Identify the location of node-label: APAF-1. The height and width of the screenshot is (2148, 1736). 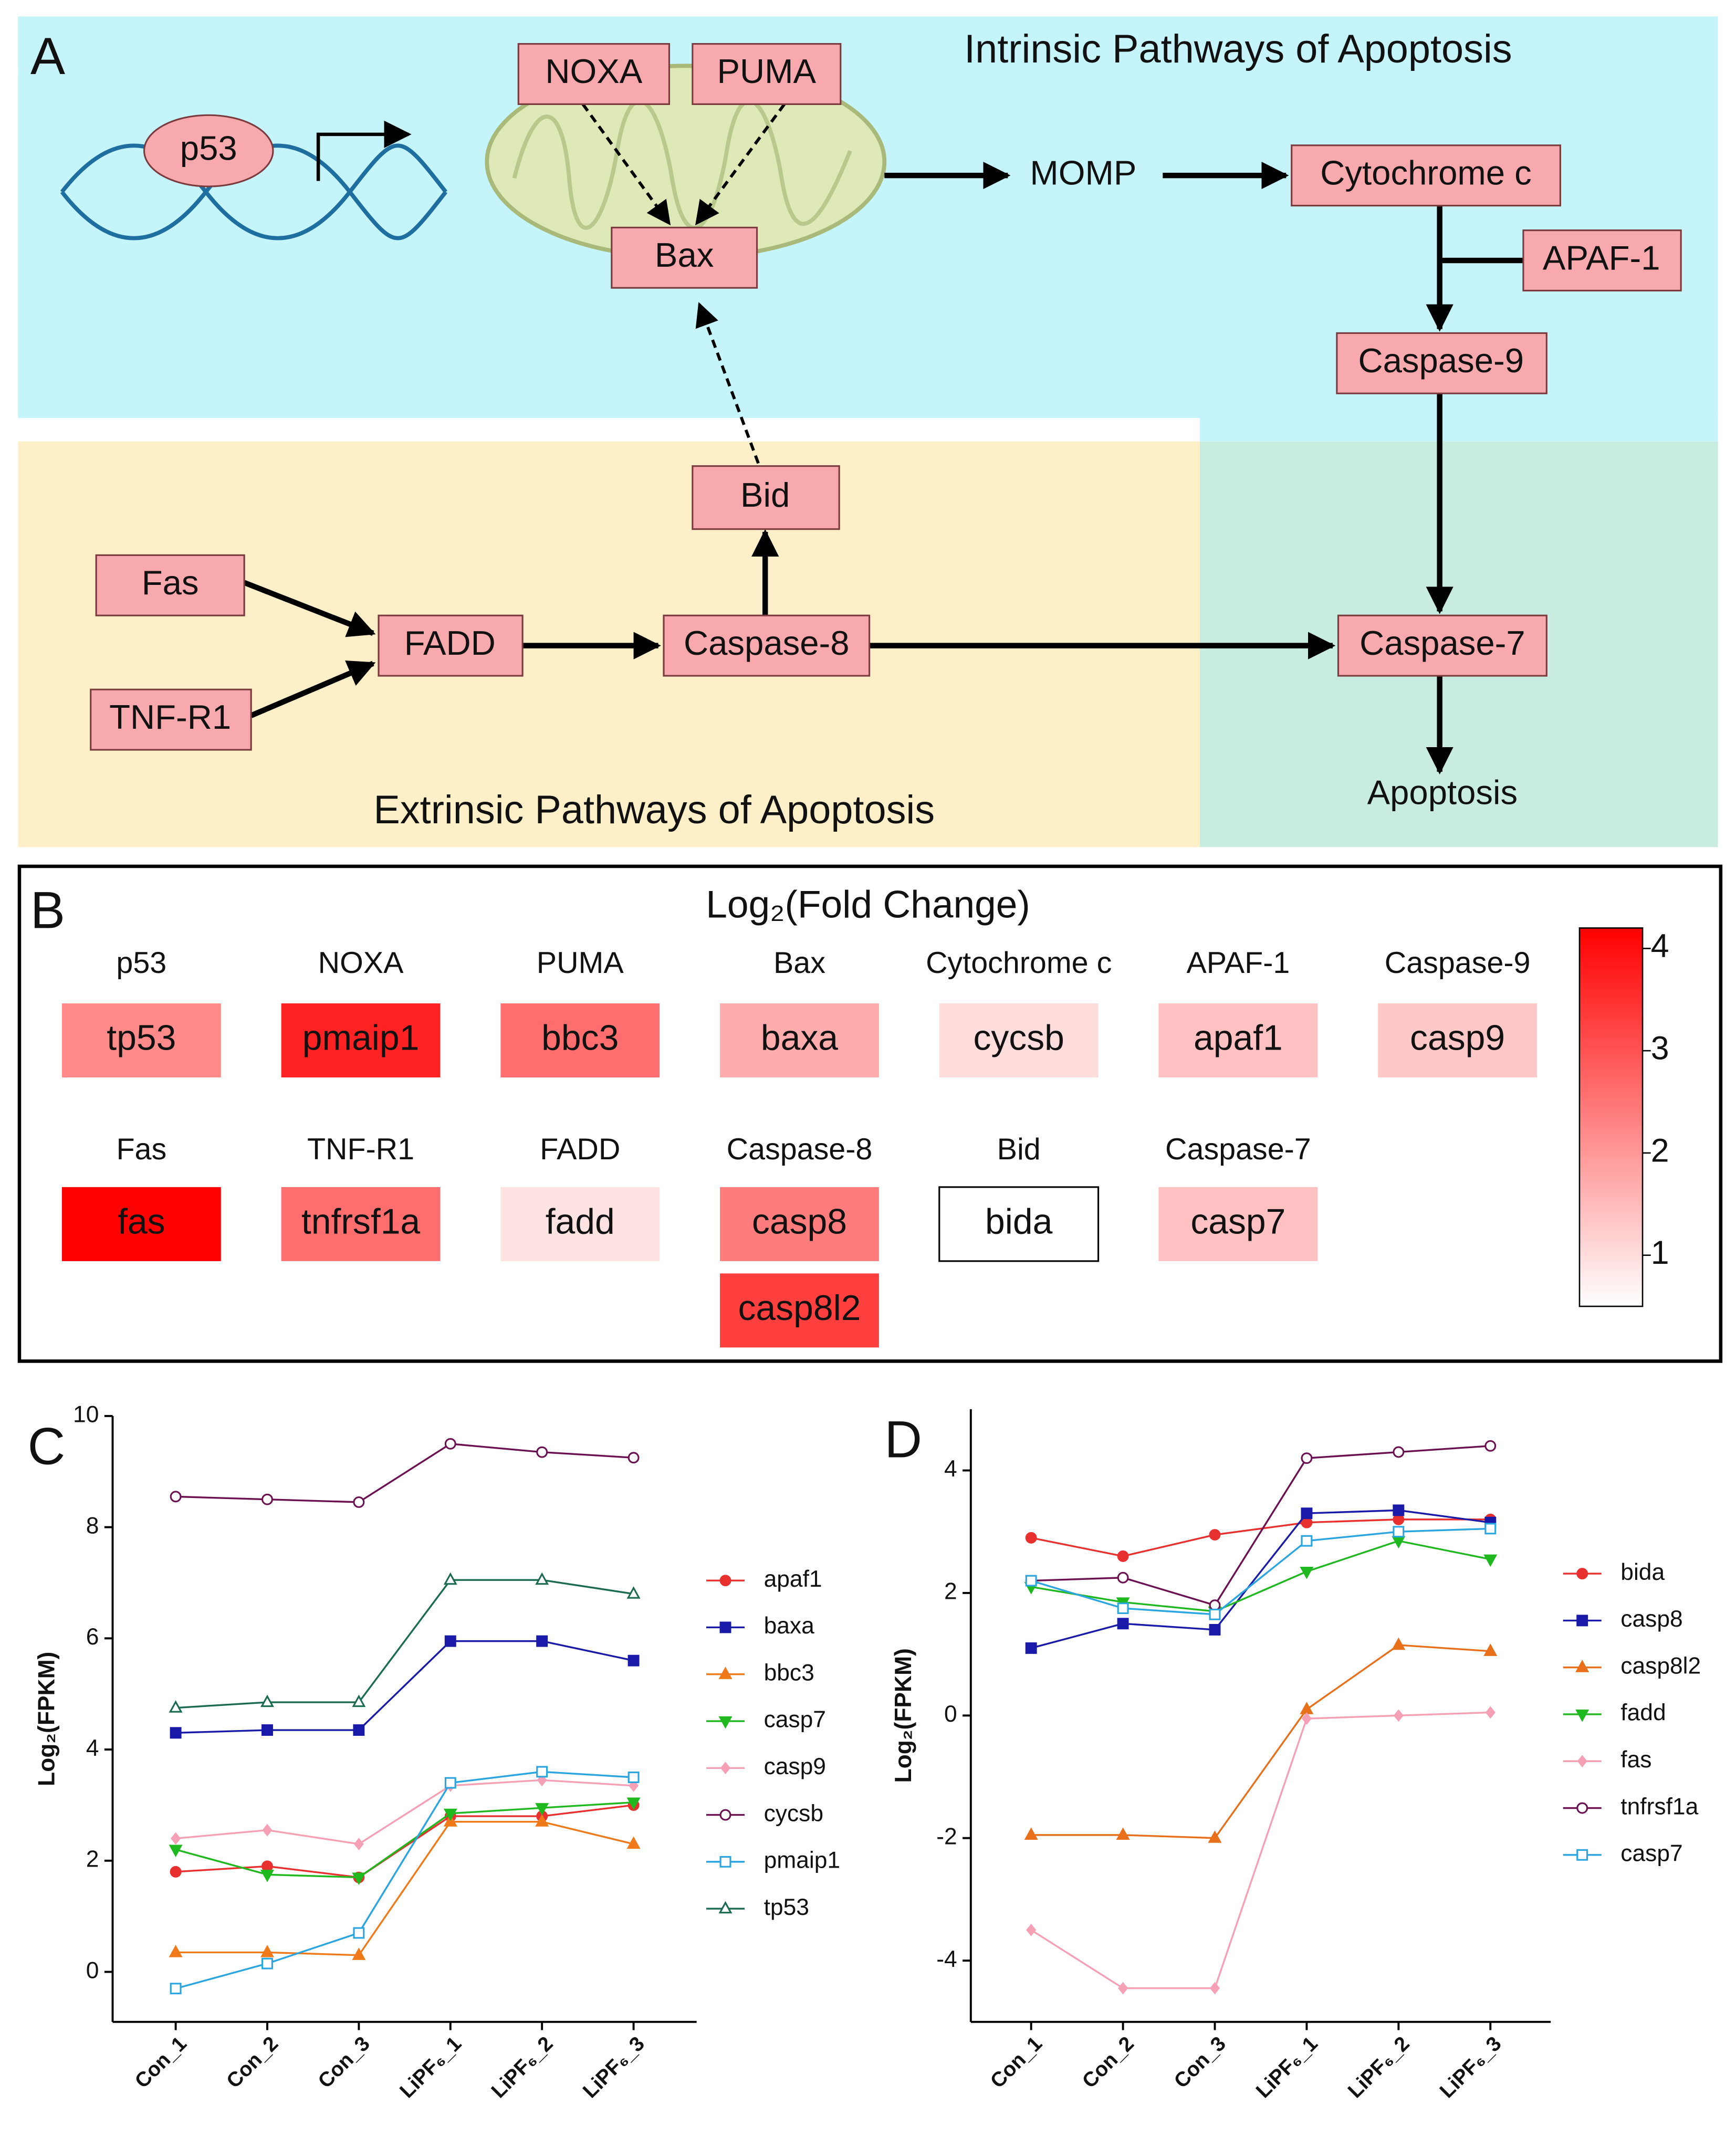
(1601, 257).